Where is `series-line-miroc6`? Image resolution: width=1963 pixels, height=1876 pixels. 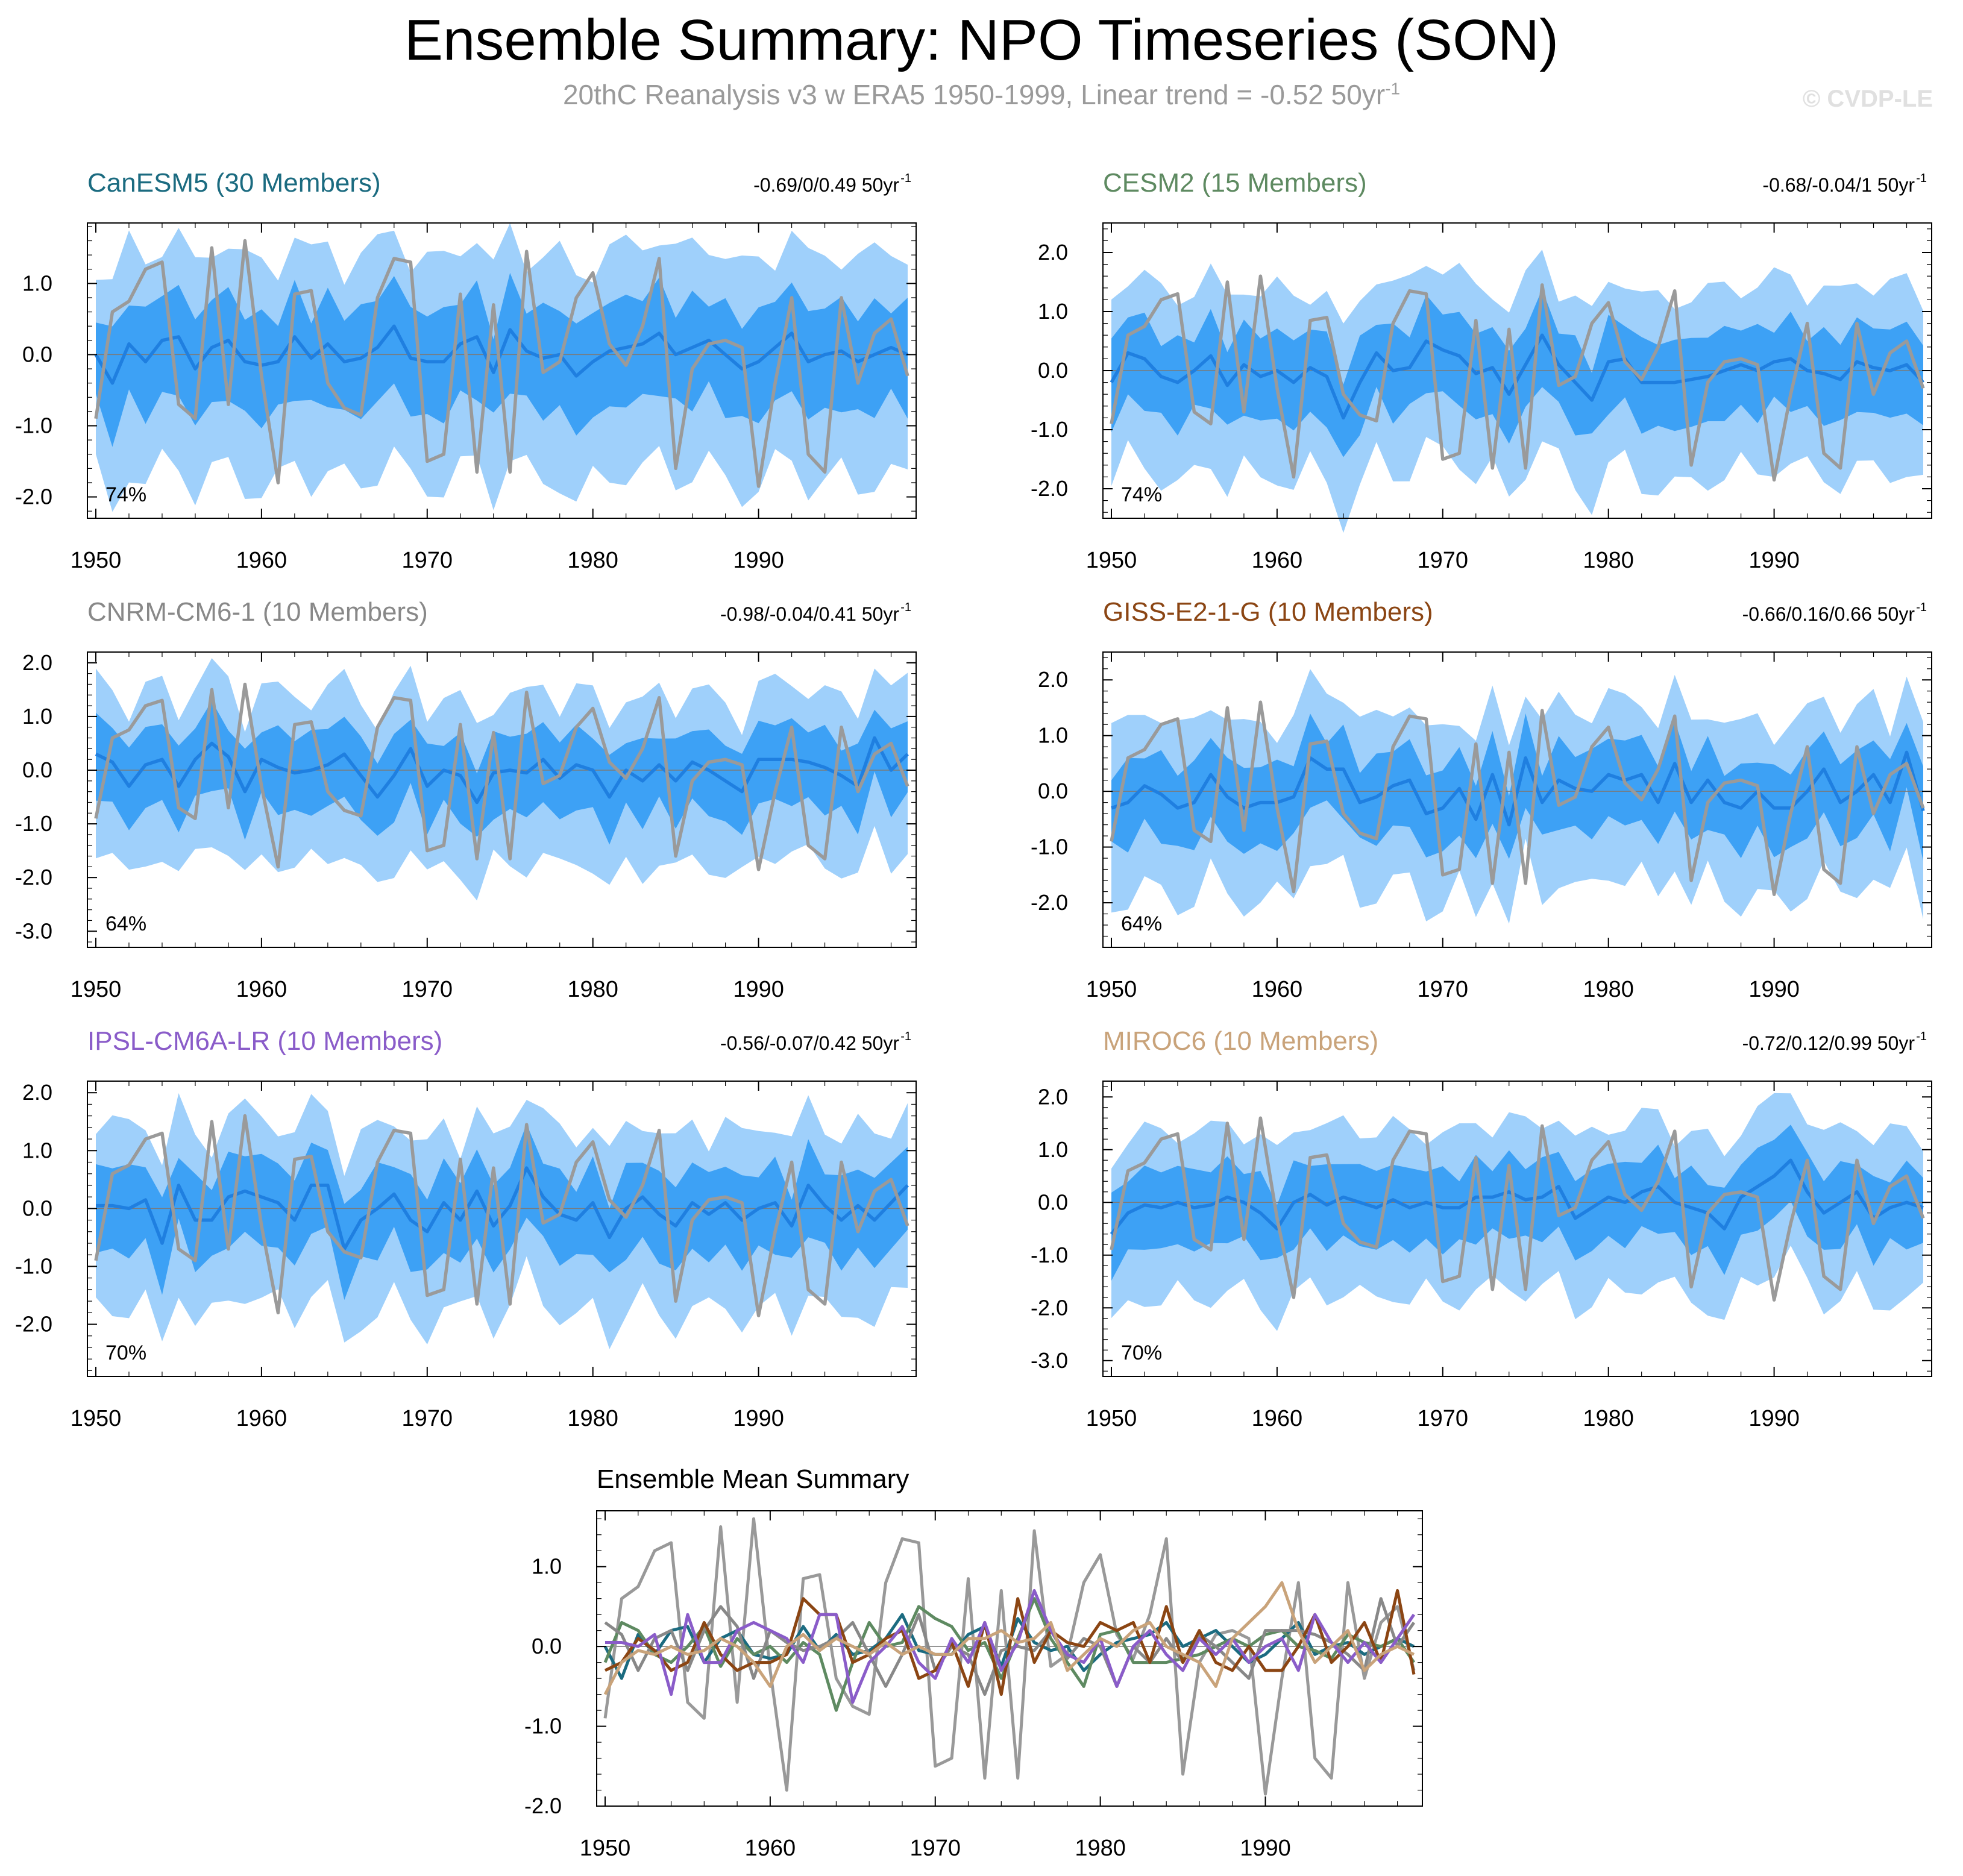 series-line-miroc6 is located at coordinates (1009, 1638).